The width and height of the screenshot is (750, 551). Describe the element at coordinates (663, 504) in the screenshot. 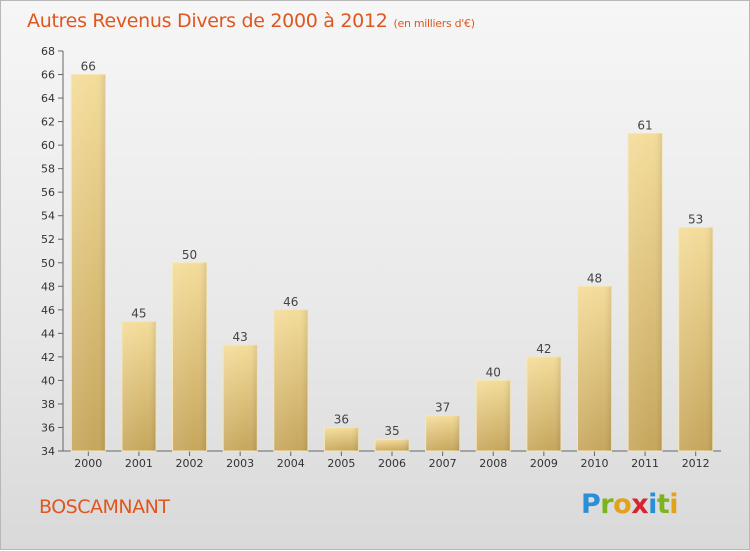

I see `logo-letter: t` at that location.